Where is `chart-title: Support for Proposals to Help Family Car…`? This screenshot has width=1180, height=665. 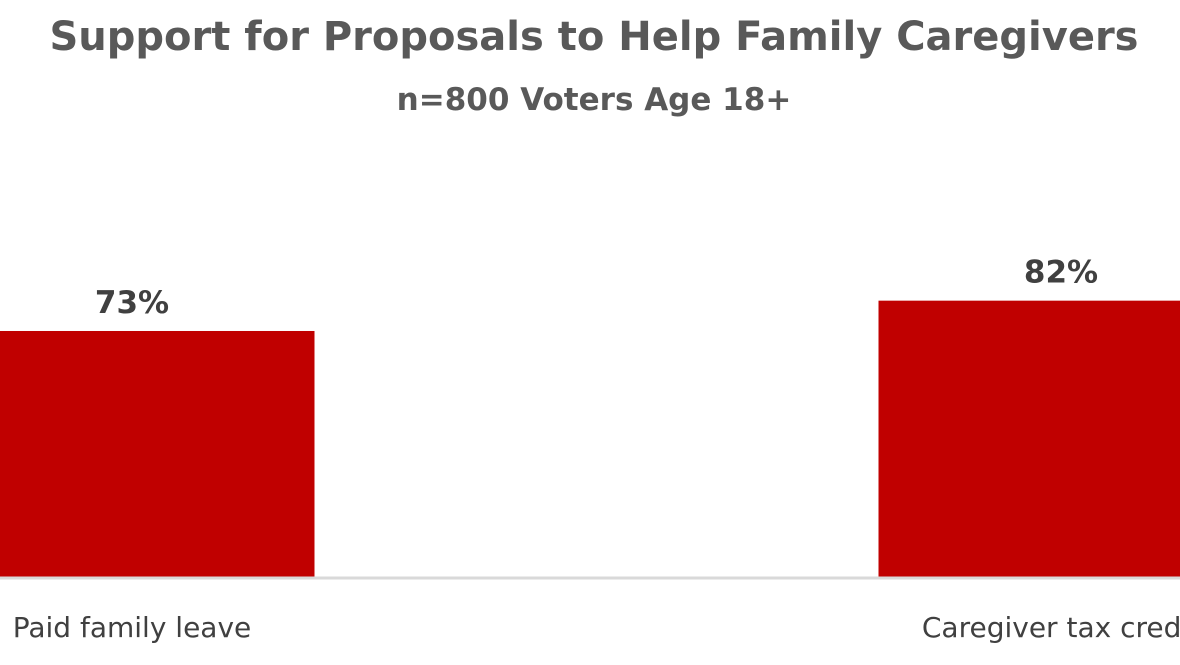
chart-title: Support for Proposals to Help Family Car… is located at coordinates (594, 37).